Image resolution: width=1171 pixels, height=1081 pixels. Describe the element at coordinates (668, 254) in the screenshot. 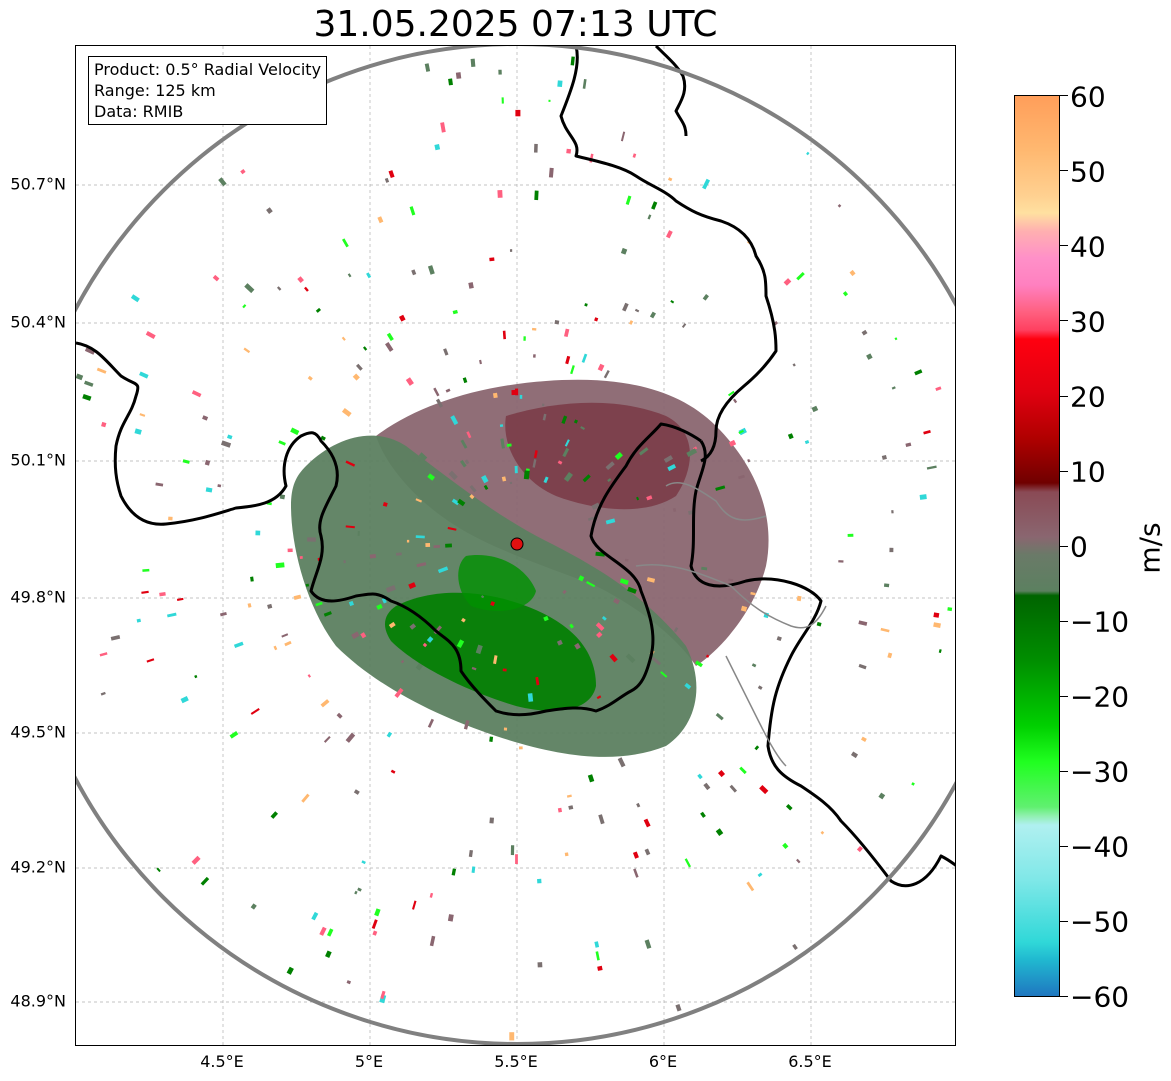

I see `border-de-north` at that location.